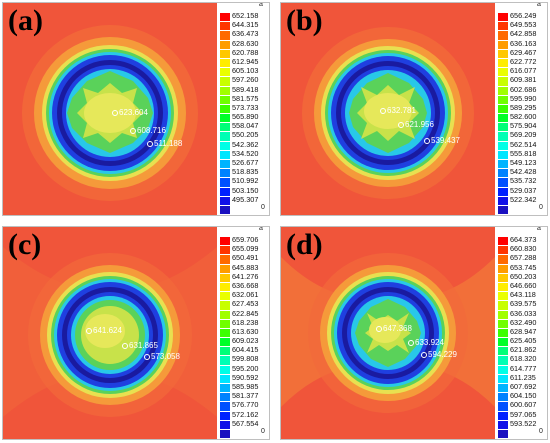 The height and width of the screenshot is (443, 550). Describe the element at coordinates (523, 61) in the screenshot. I see `colorbar-tick-label: 622.772` at that location.